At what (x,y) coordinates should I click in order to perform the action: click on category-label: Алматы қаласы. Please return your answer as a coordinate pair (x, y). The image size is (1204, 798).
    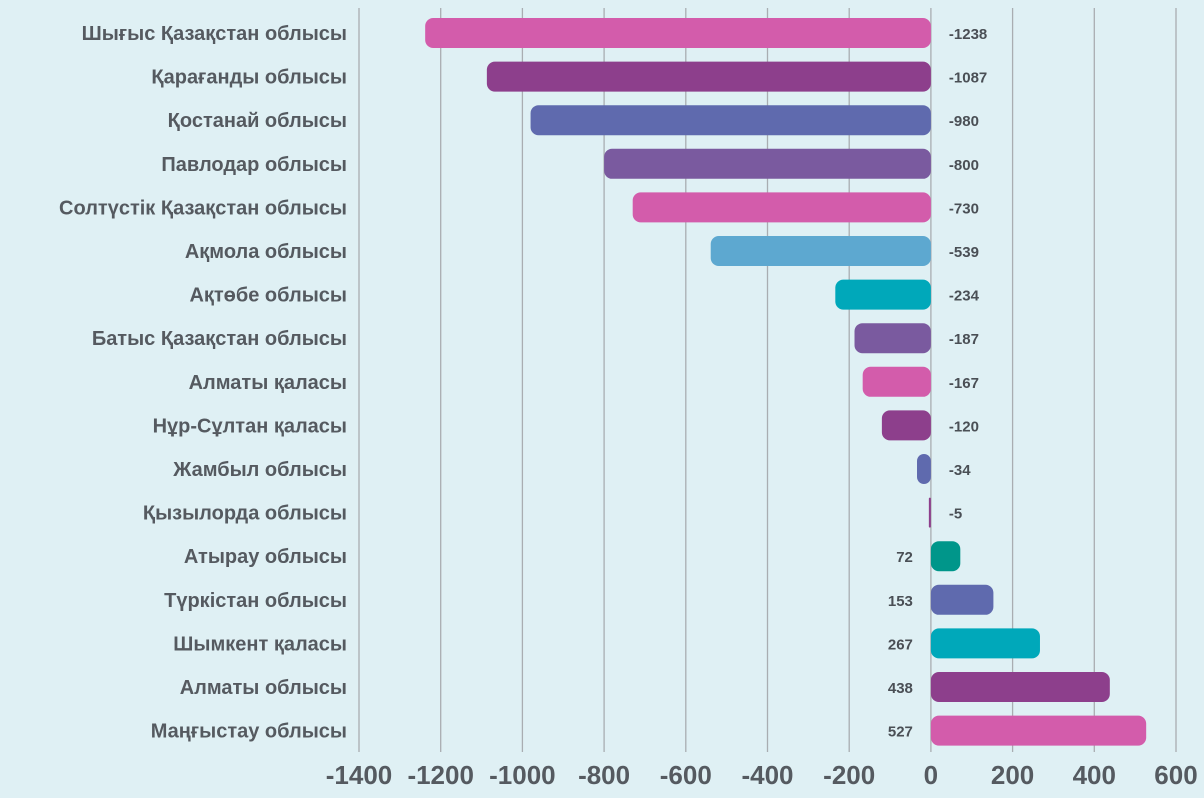
    Looking at the image, I should click on (268, 383).